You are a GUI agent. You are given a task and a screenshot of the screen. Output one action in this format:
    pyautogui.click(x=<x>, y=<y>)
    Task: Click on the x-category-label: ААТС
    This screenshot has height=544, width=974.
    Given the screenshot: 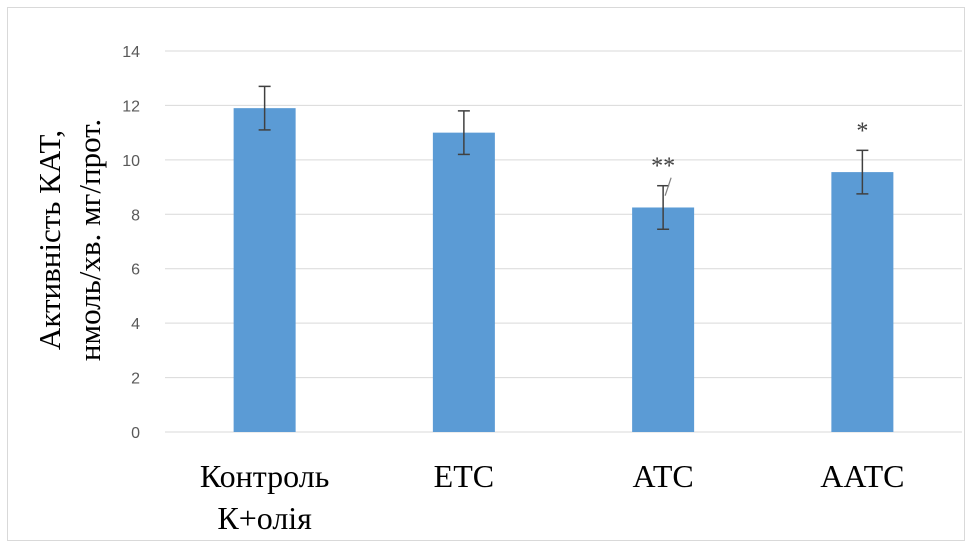 What is the action you would take?
    pyautogui.click(x=862, y=476)
    